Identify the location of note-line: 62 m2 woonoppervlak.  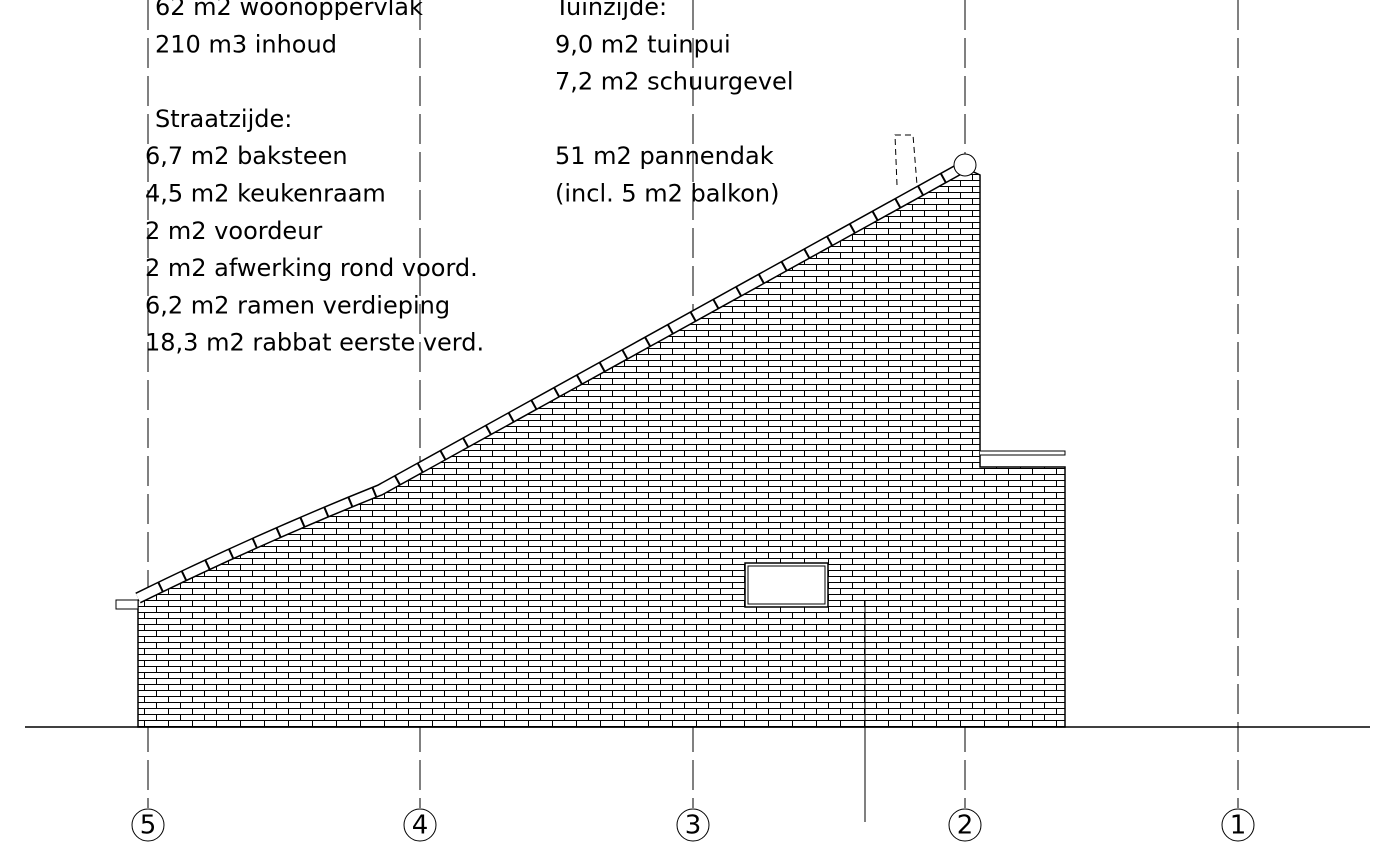
(289, 10).